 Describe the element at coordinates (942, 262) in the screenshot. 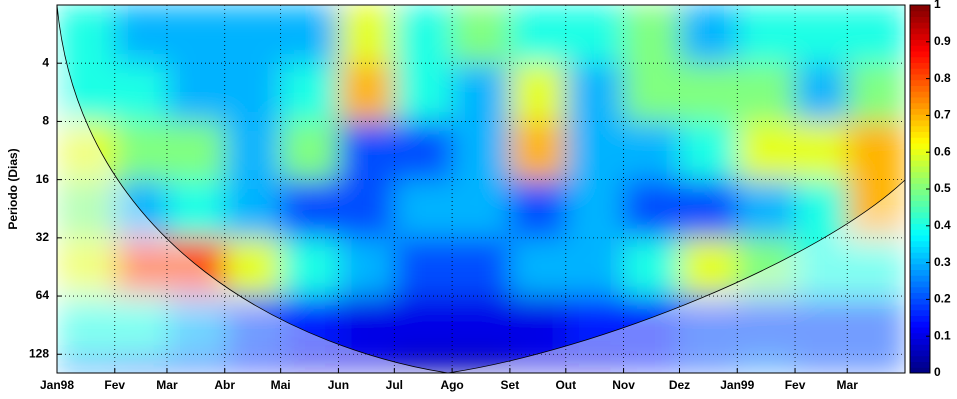

I see `colorbar-tick-label: 0.3` at that location.